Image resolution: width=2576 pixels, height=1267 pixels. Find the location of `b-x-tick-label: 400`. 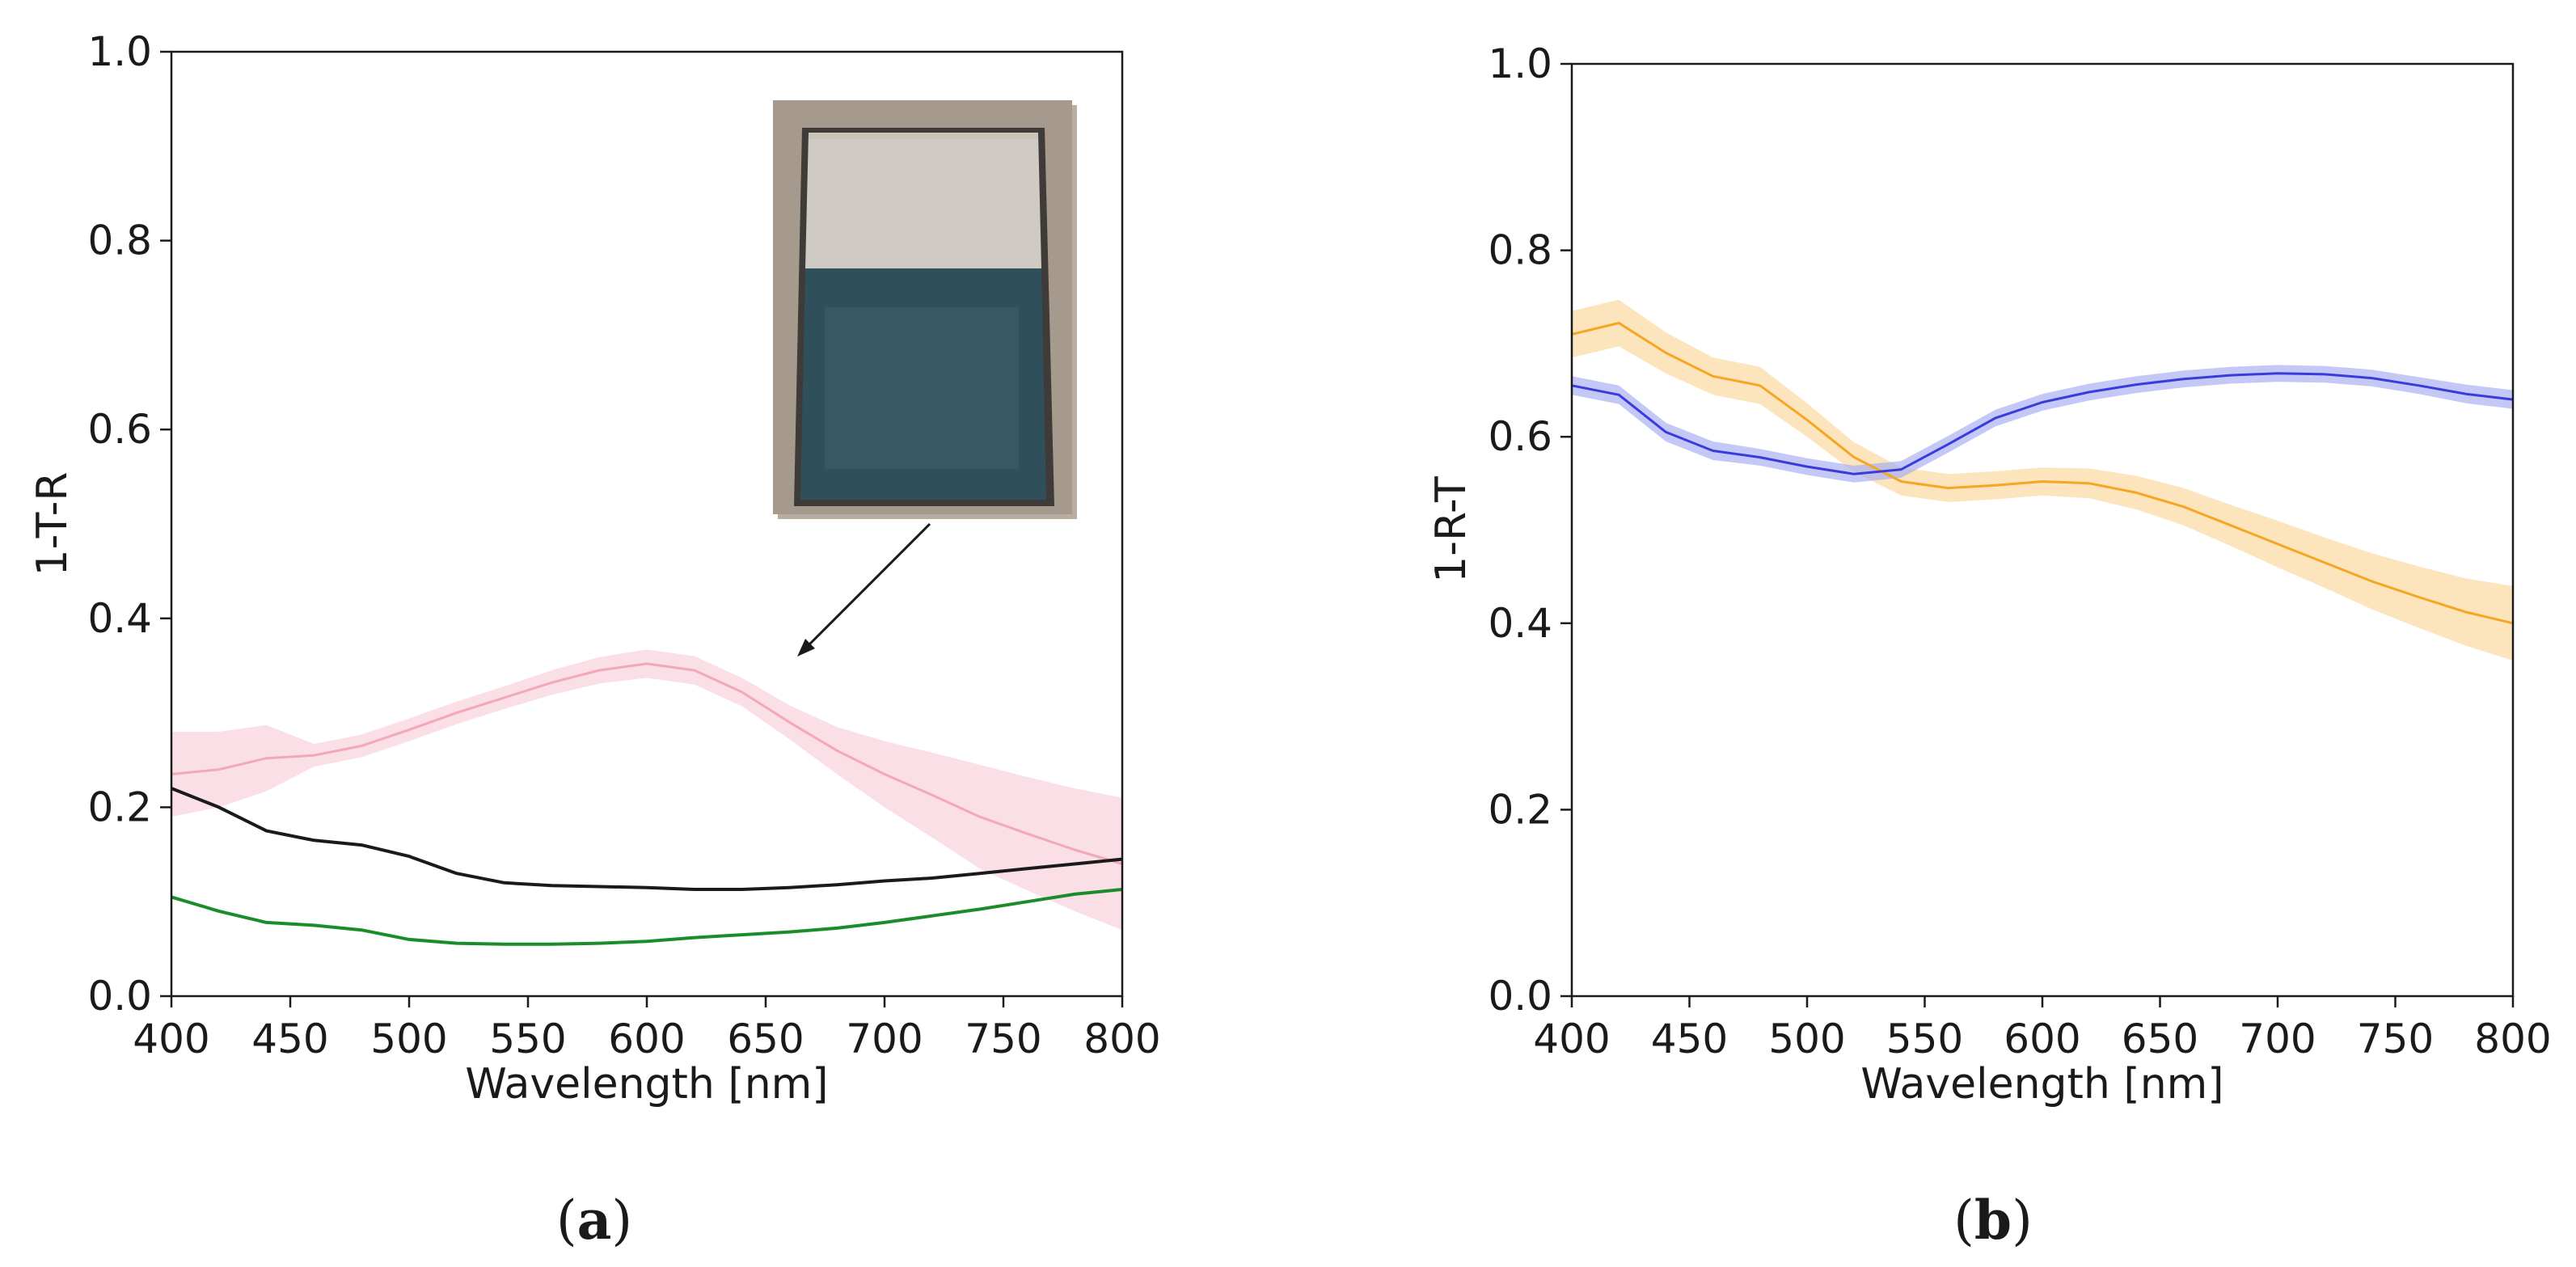

b-x-tick-label: 400 is located at coordinates (1571, 1039).